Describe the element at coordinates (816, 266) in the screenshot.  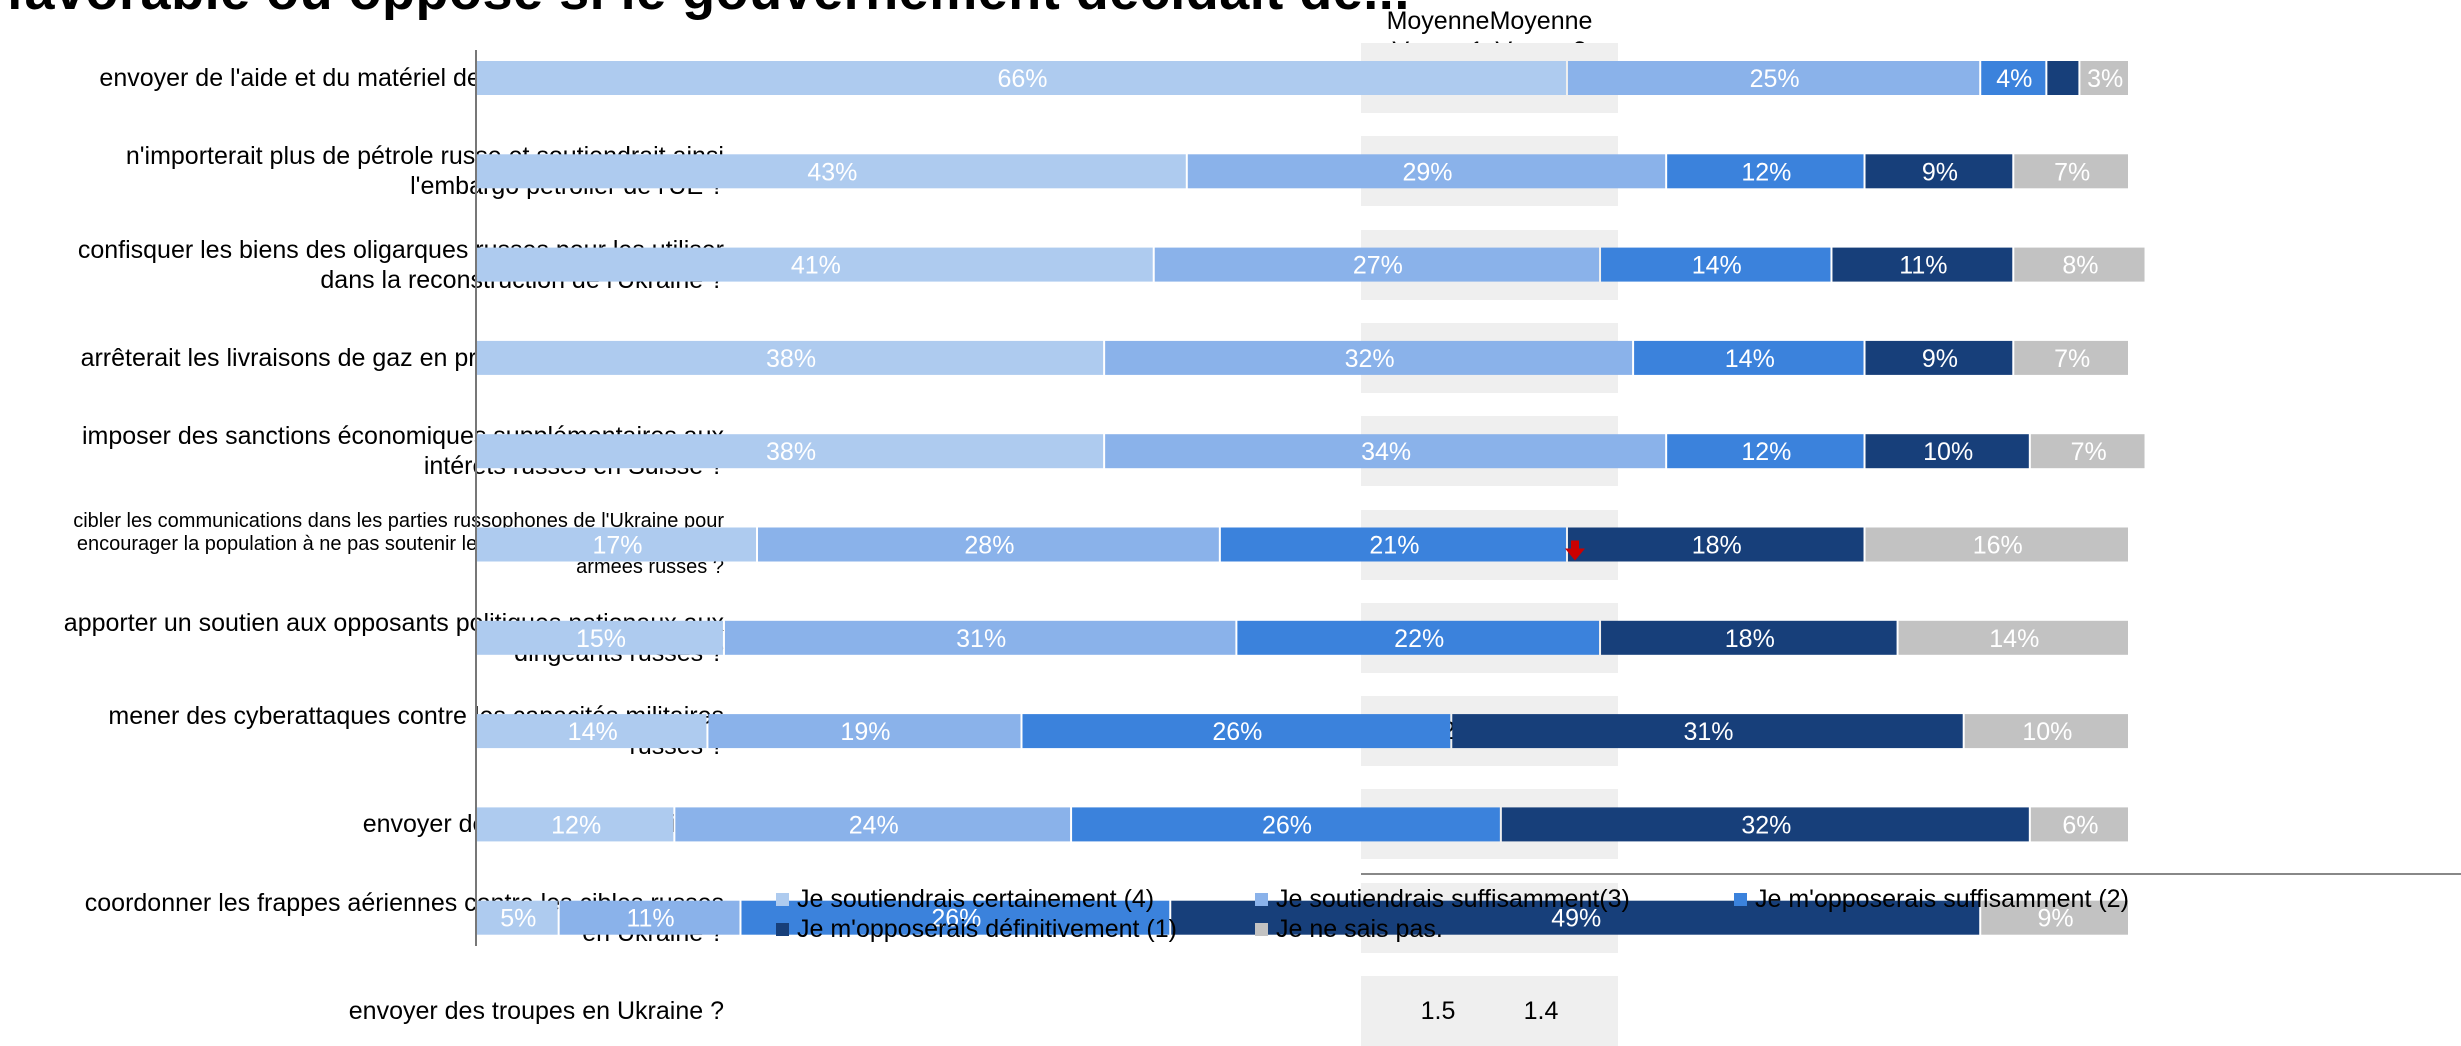
I see `bar-data-label: 41%` at that location.